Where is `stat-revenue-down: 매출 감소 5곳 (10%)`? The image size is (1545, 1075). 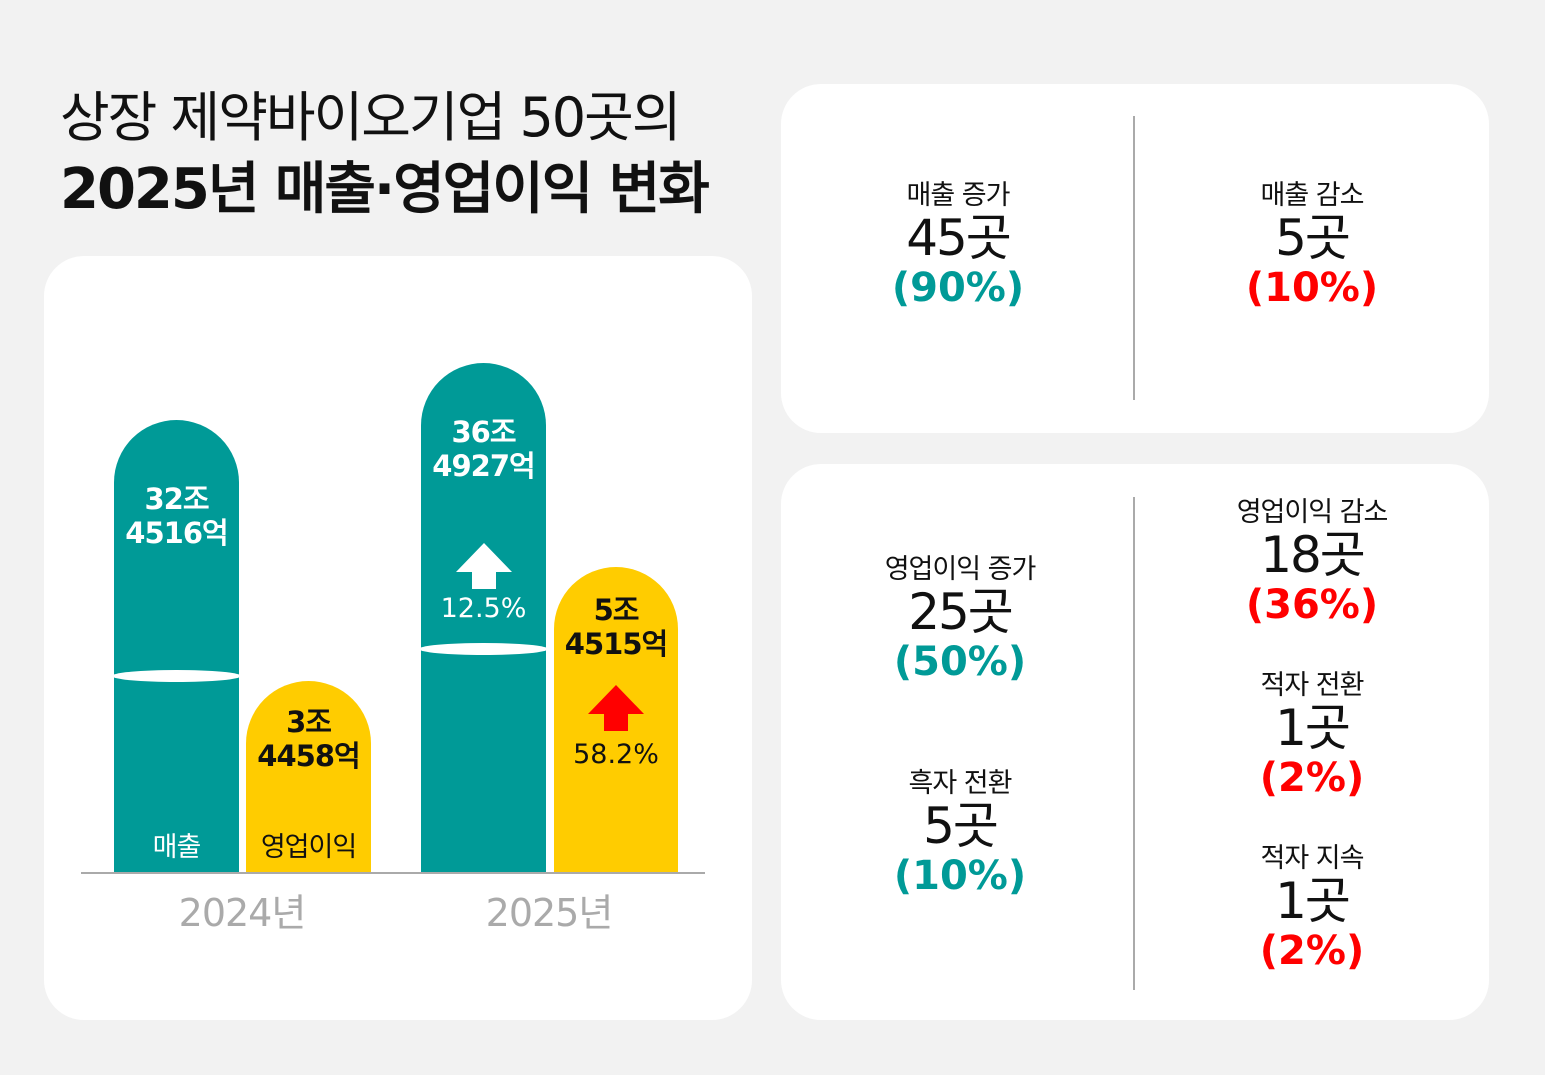
stat-revenue-down: 매출 감소 5곳 (10%) is located at coordinates (1312, 246).